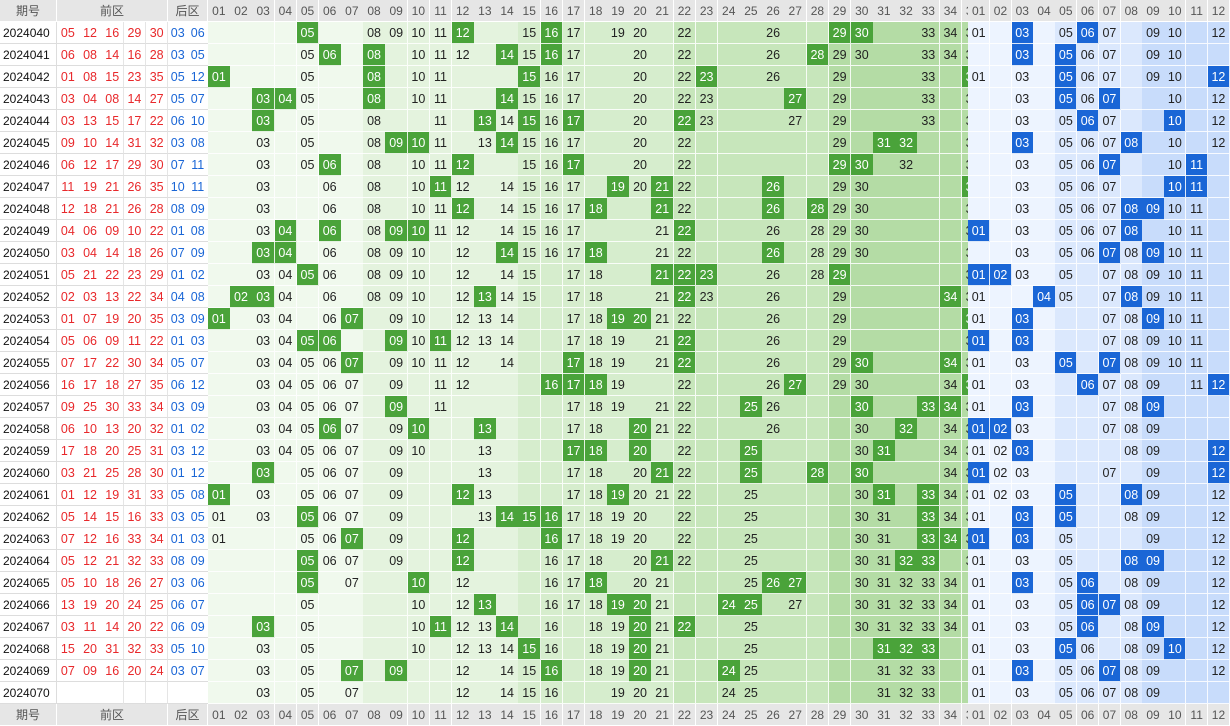 Image resolution: width=1230 pixels, height=726 pixels. I want to click on top-back-col-05: 05, so click(1066, 11).